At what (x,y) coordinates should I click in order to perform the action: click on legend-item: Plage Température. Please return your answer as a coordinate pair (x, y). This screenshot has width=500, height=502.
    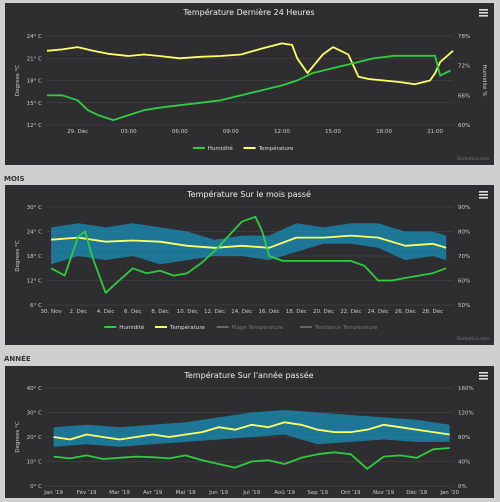
    Looking at the image, I should click on (250, 327).